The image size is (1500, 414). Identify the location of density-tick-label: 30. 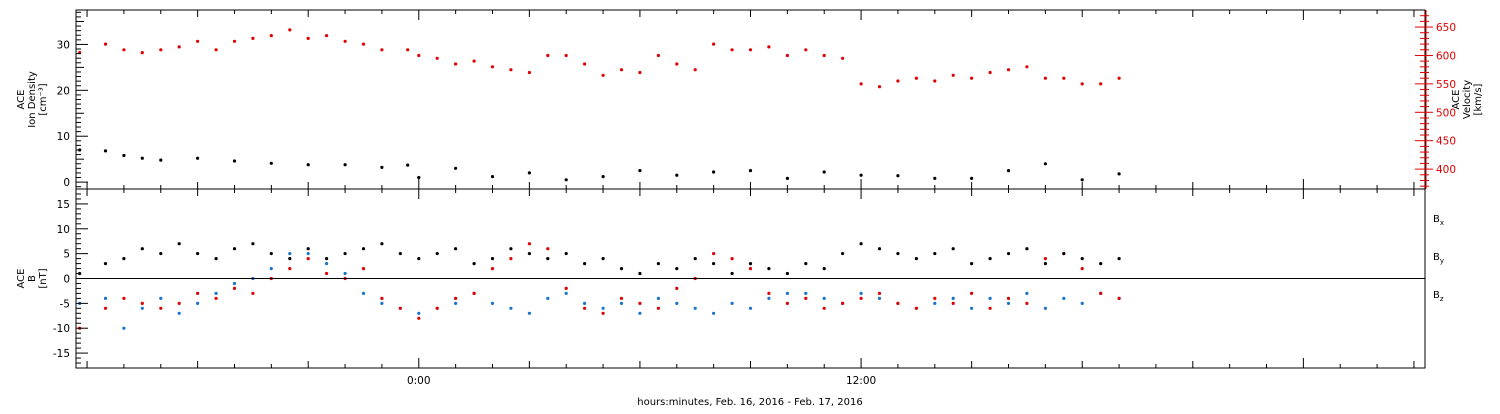
(63, 45).